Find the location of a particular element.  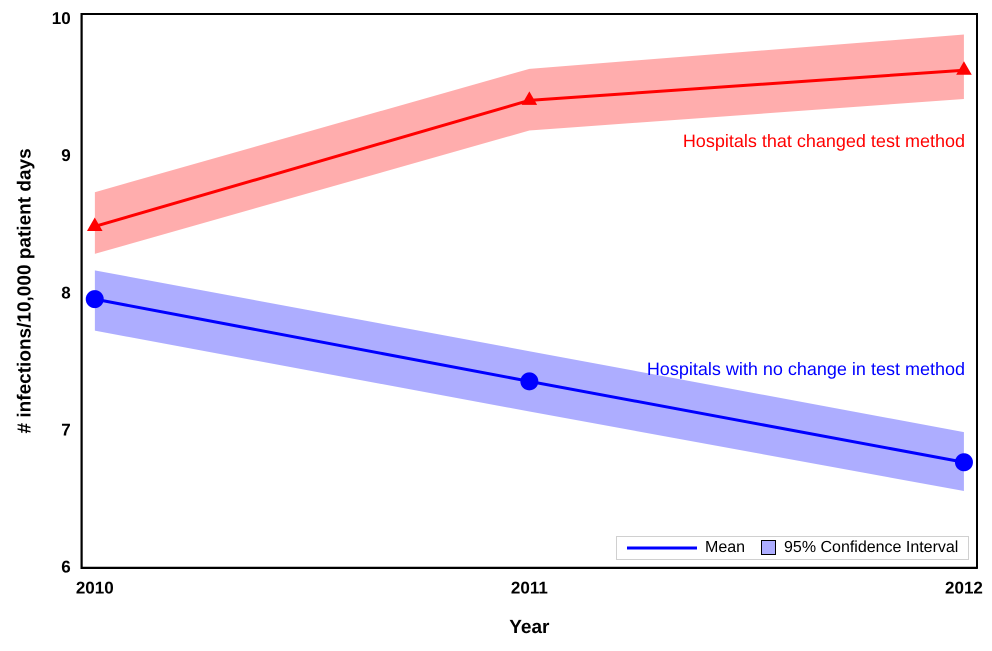

series-label: Hospitals with no change in test method is located at coordinates (805, 369).